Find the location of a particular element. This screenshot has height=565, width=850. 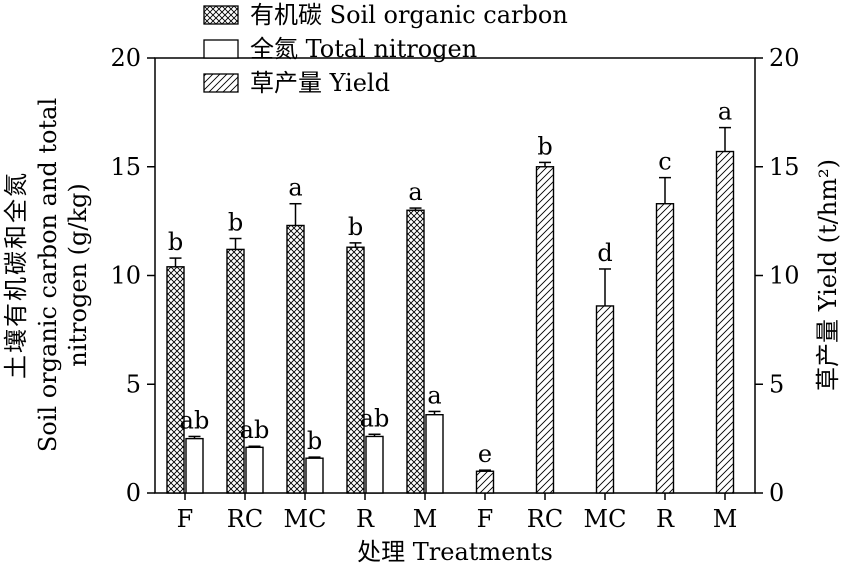

significance-label-total-nitrogen: a is located at coordinates (434, 395).